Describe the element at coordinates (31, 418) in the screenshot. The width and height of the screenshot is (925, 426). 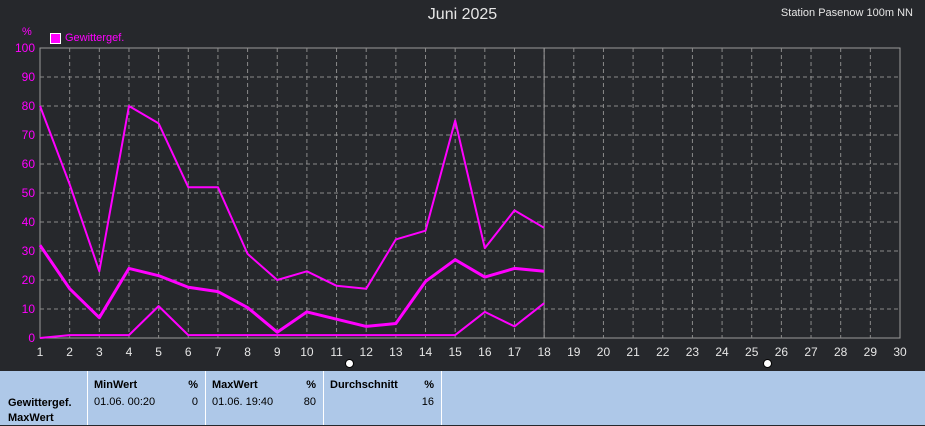
I see `row-label-line2: MaxWert` at that location.